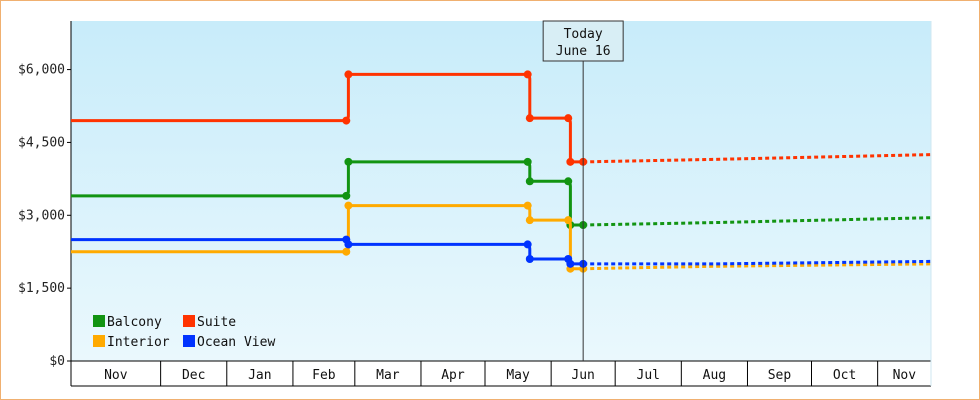  Describe the element at coordinates (57, 361) in the screenshot. I see `y-tick-label: $0` at that location.